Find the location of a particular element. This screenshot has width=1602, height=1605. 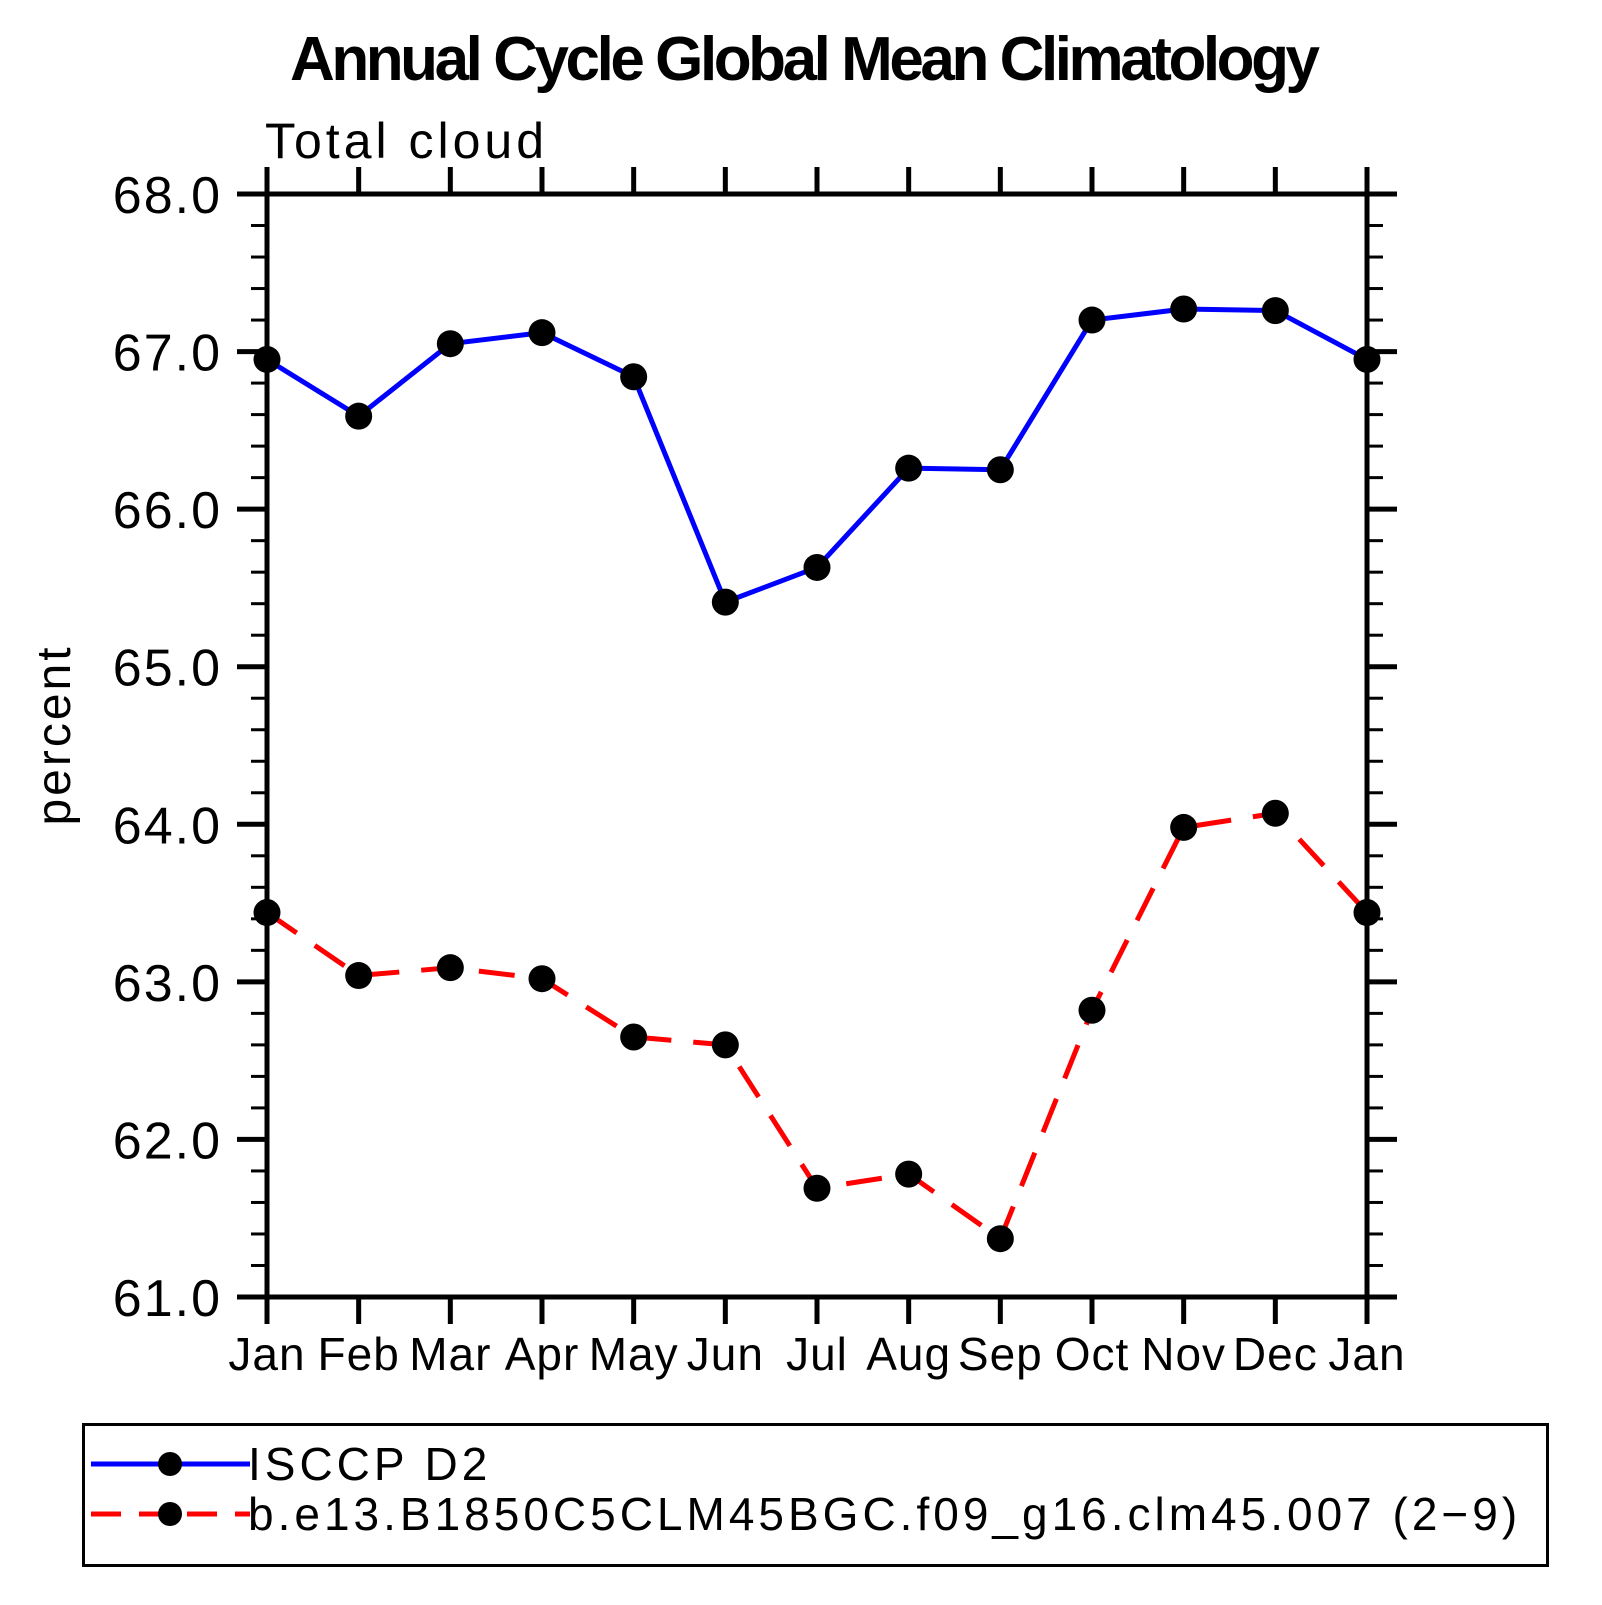

x-tick-label: Apr is located at coordinates (542, 1354).